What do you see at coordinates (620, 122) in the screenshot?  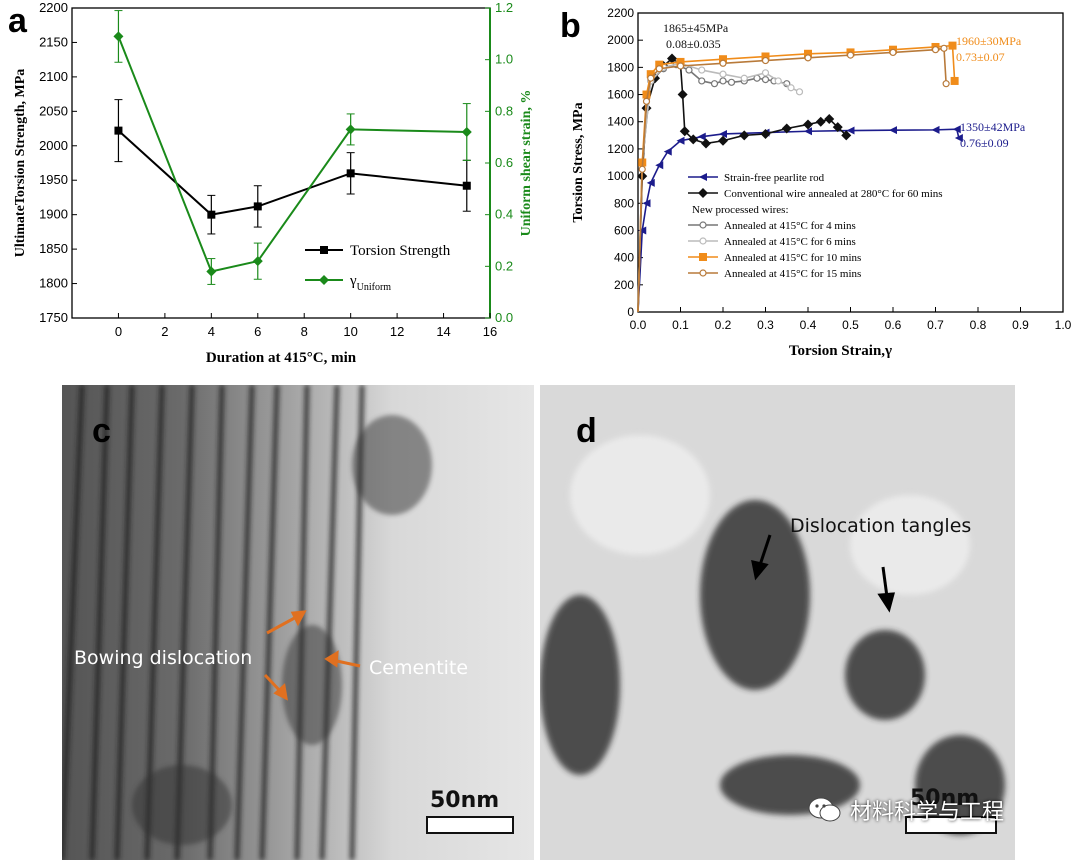 I see `y-tick-label-b: 1400` at bounding box center [620, 122].